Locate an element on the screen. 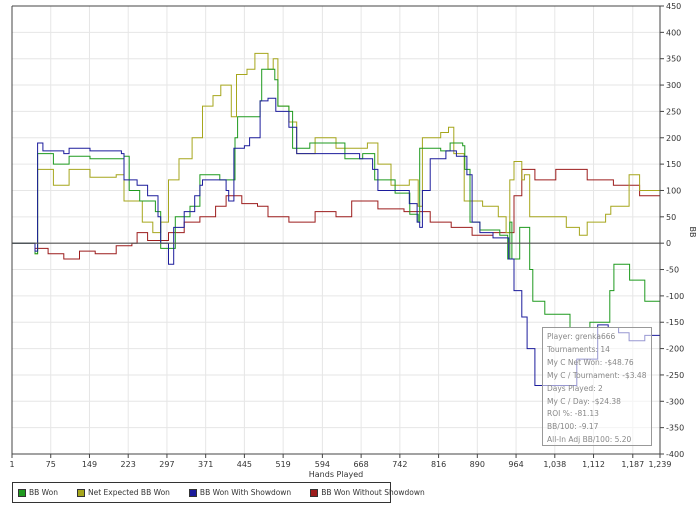  tooltip-player: Player: grenka666 is located at coordinates (581, 336).